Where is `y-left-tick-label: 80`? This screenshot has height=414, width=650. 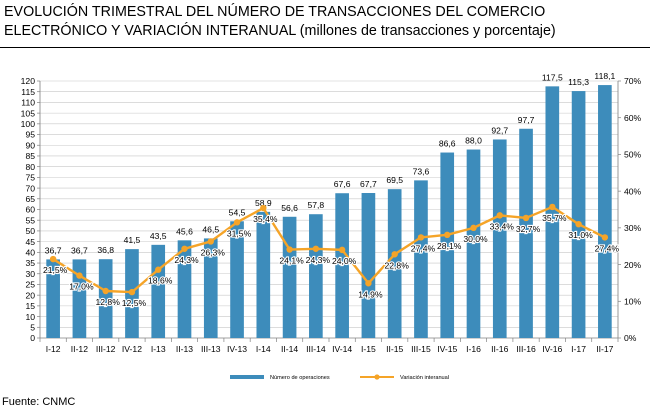 y-left-tick-label: 80 is located at coordinates (30, 167).